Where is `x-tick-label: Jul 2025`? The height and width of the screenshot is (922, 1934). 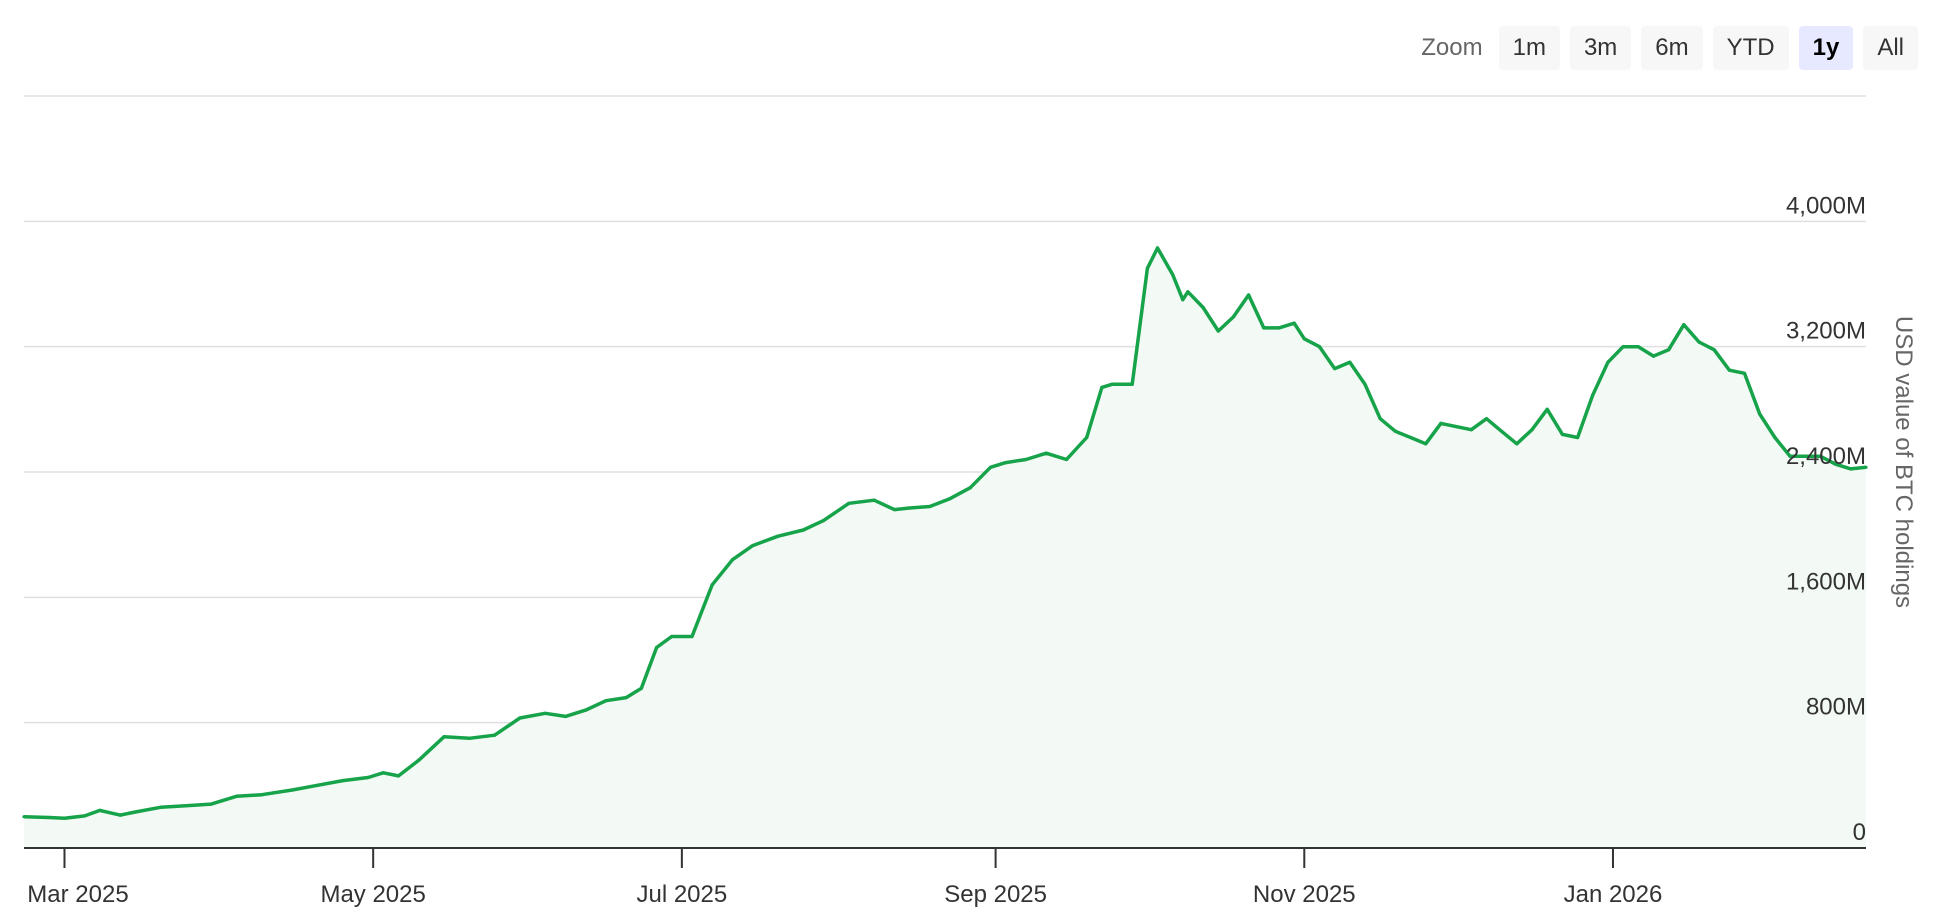
x-tick-label: Jul 2025 is located at coordinates (681, 894).